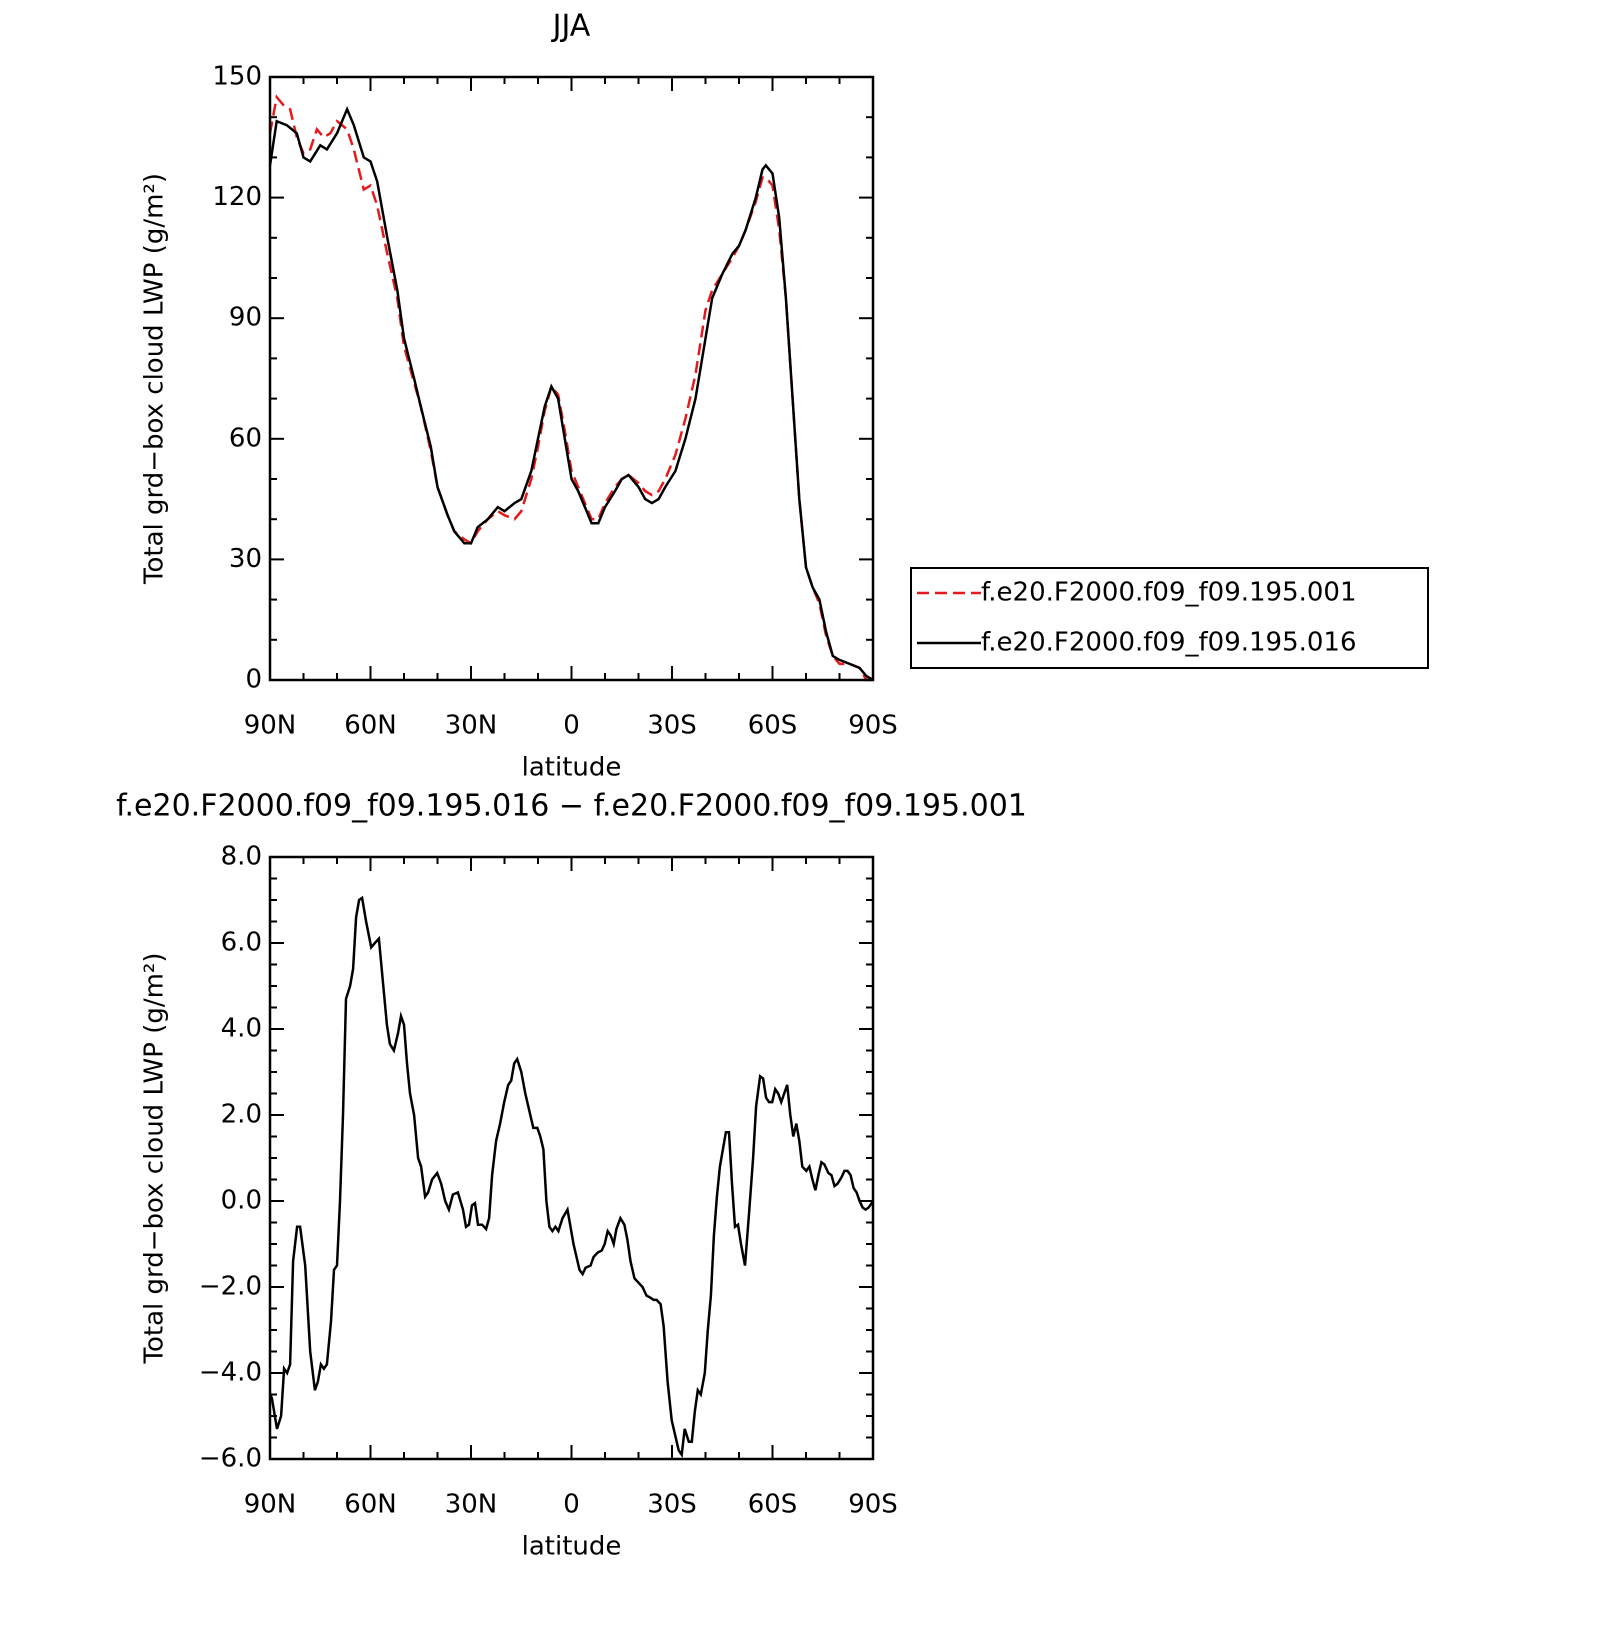  I want to click on y-tick-label: 30, so click(245, 559).